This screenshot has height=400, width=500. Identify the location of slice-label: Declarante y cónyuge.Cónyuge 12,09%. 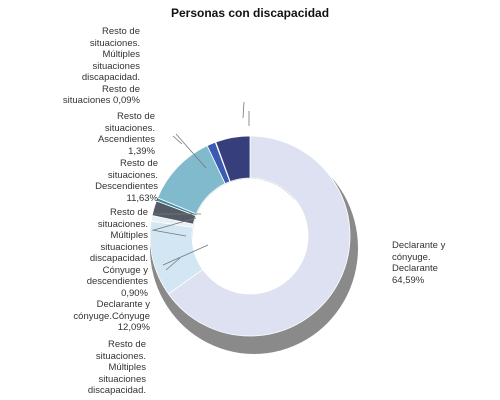
(111, 316).